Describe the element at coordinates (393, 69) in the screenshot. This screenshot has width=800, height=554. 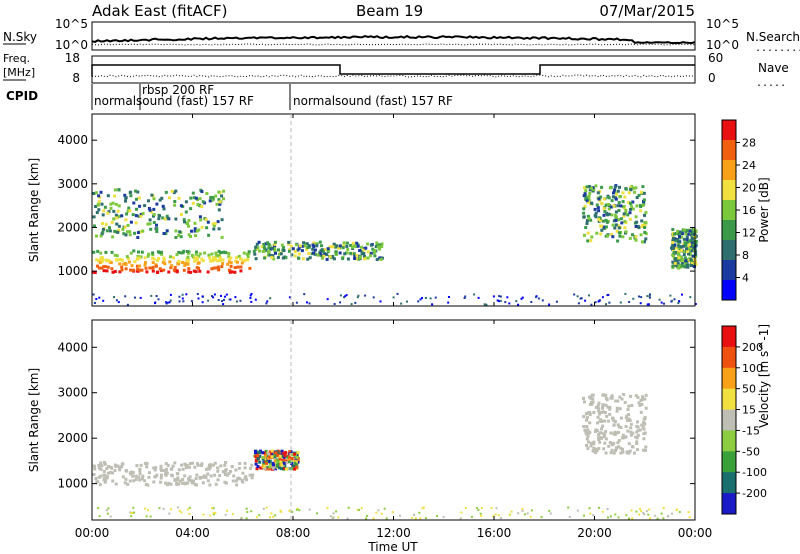
I see `freq-frame` at that location.